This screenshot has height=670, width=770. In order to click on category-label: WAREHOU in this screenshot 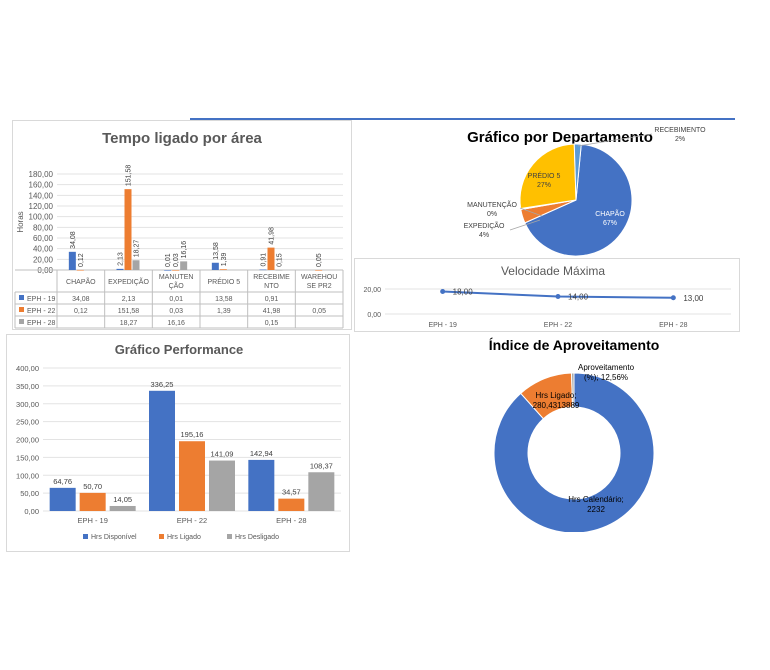, I will do `click(319, 277)`.